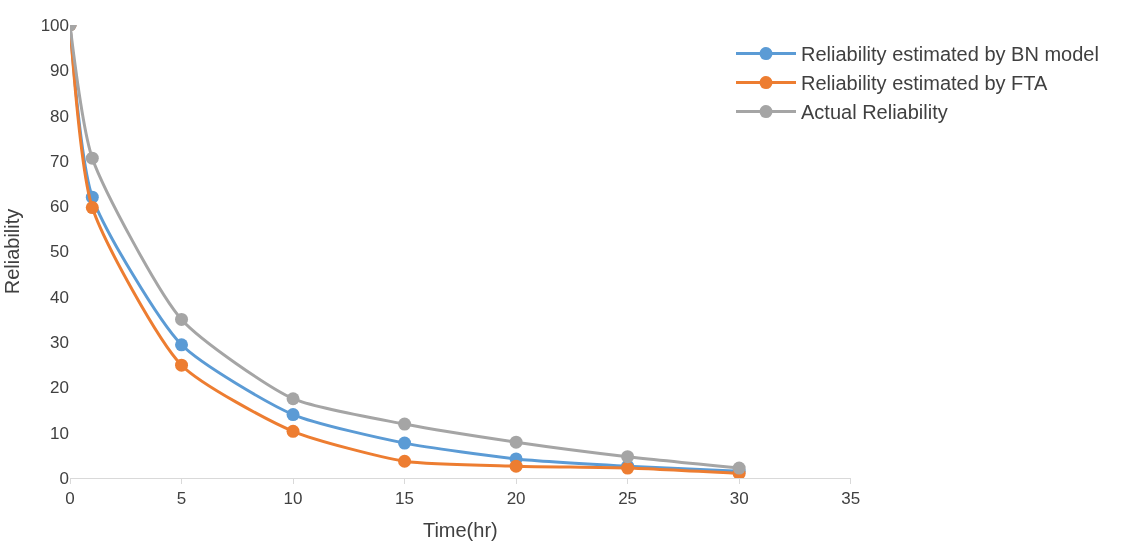 The image size is (1125, 549). Describe the element at coordinates (59, 343) in the screenshot. I see `y-tick-label: 30` at that location.